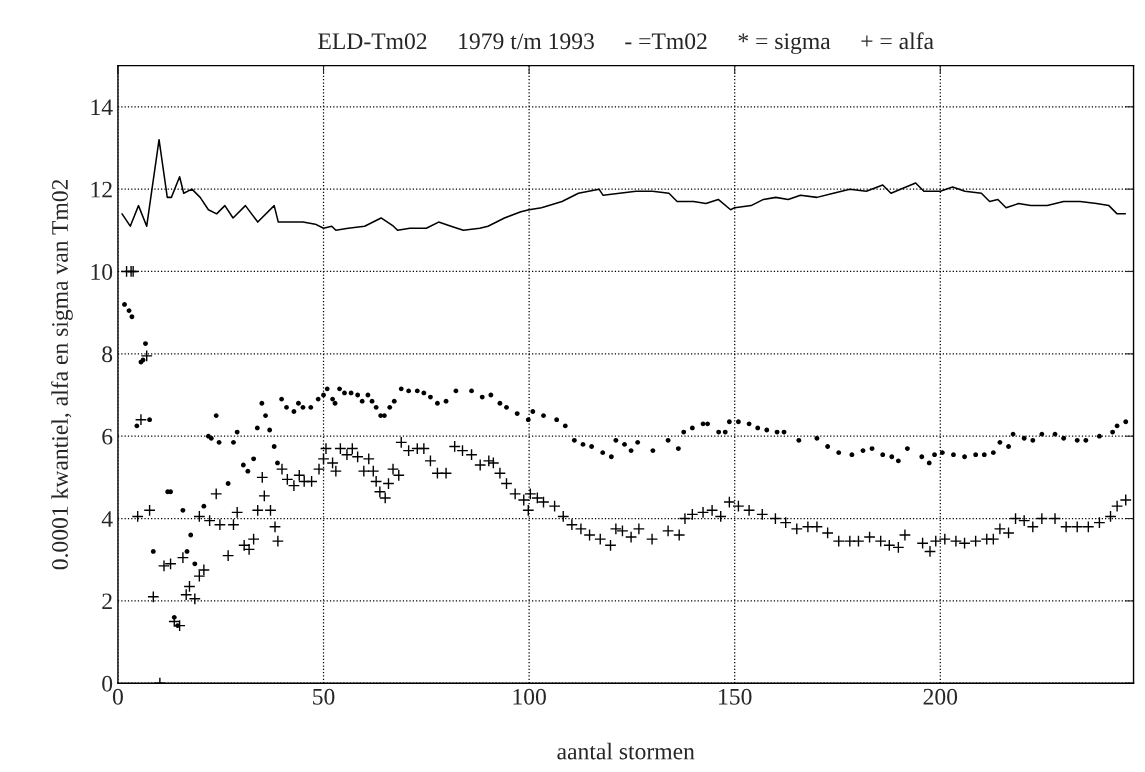  What do you see at coordinates (102, 107) in the screenshot?
I see `y-tick-label: 14` at bounding box center [102, 107].